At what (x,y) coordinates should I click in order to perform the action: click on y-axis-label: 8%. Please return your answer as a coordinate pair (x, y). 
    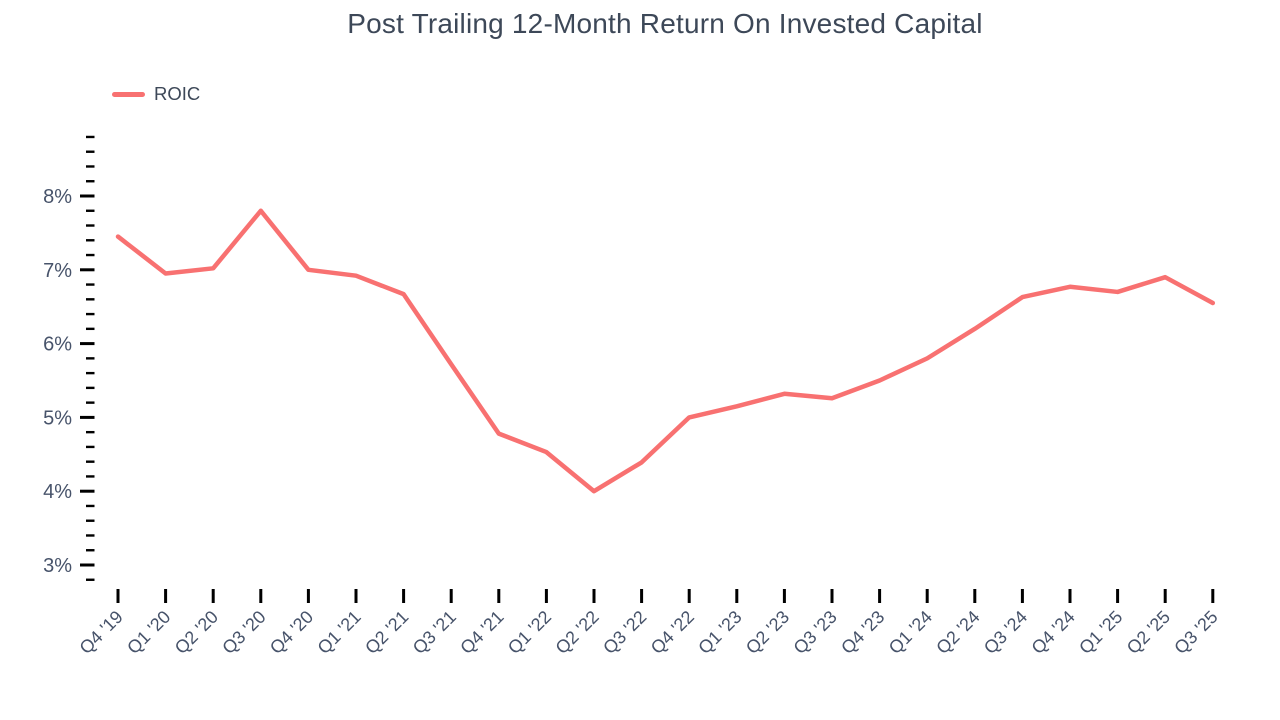
    Looking at the image, I should click on (57, 197).